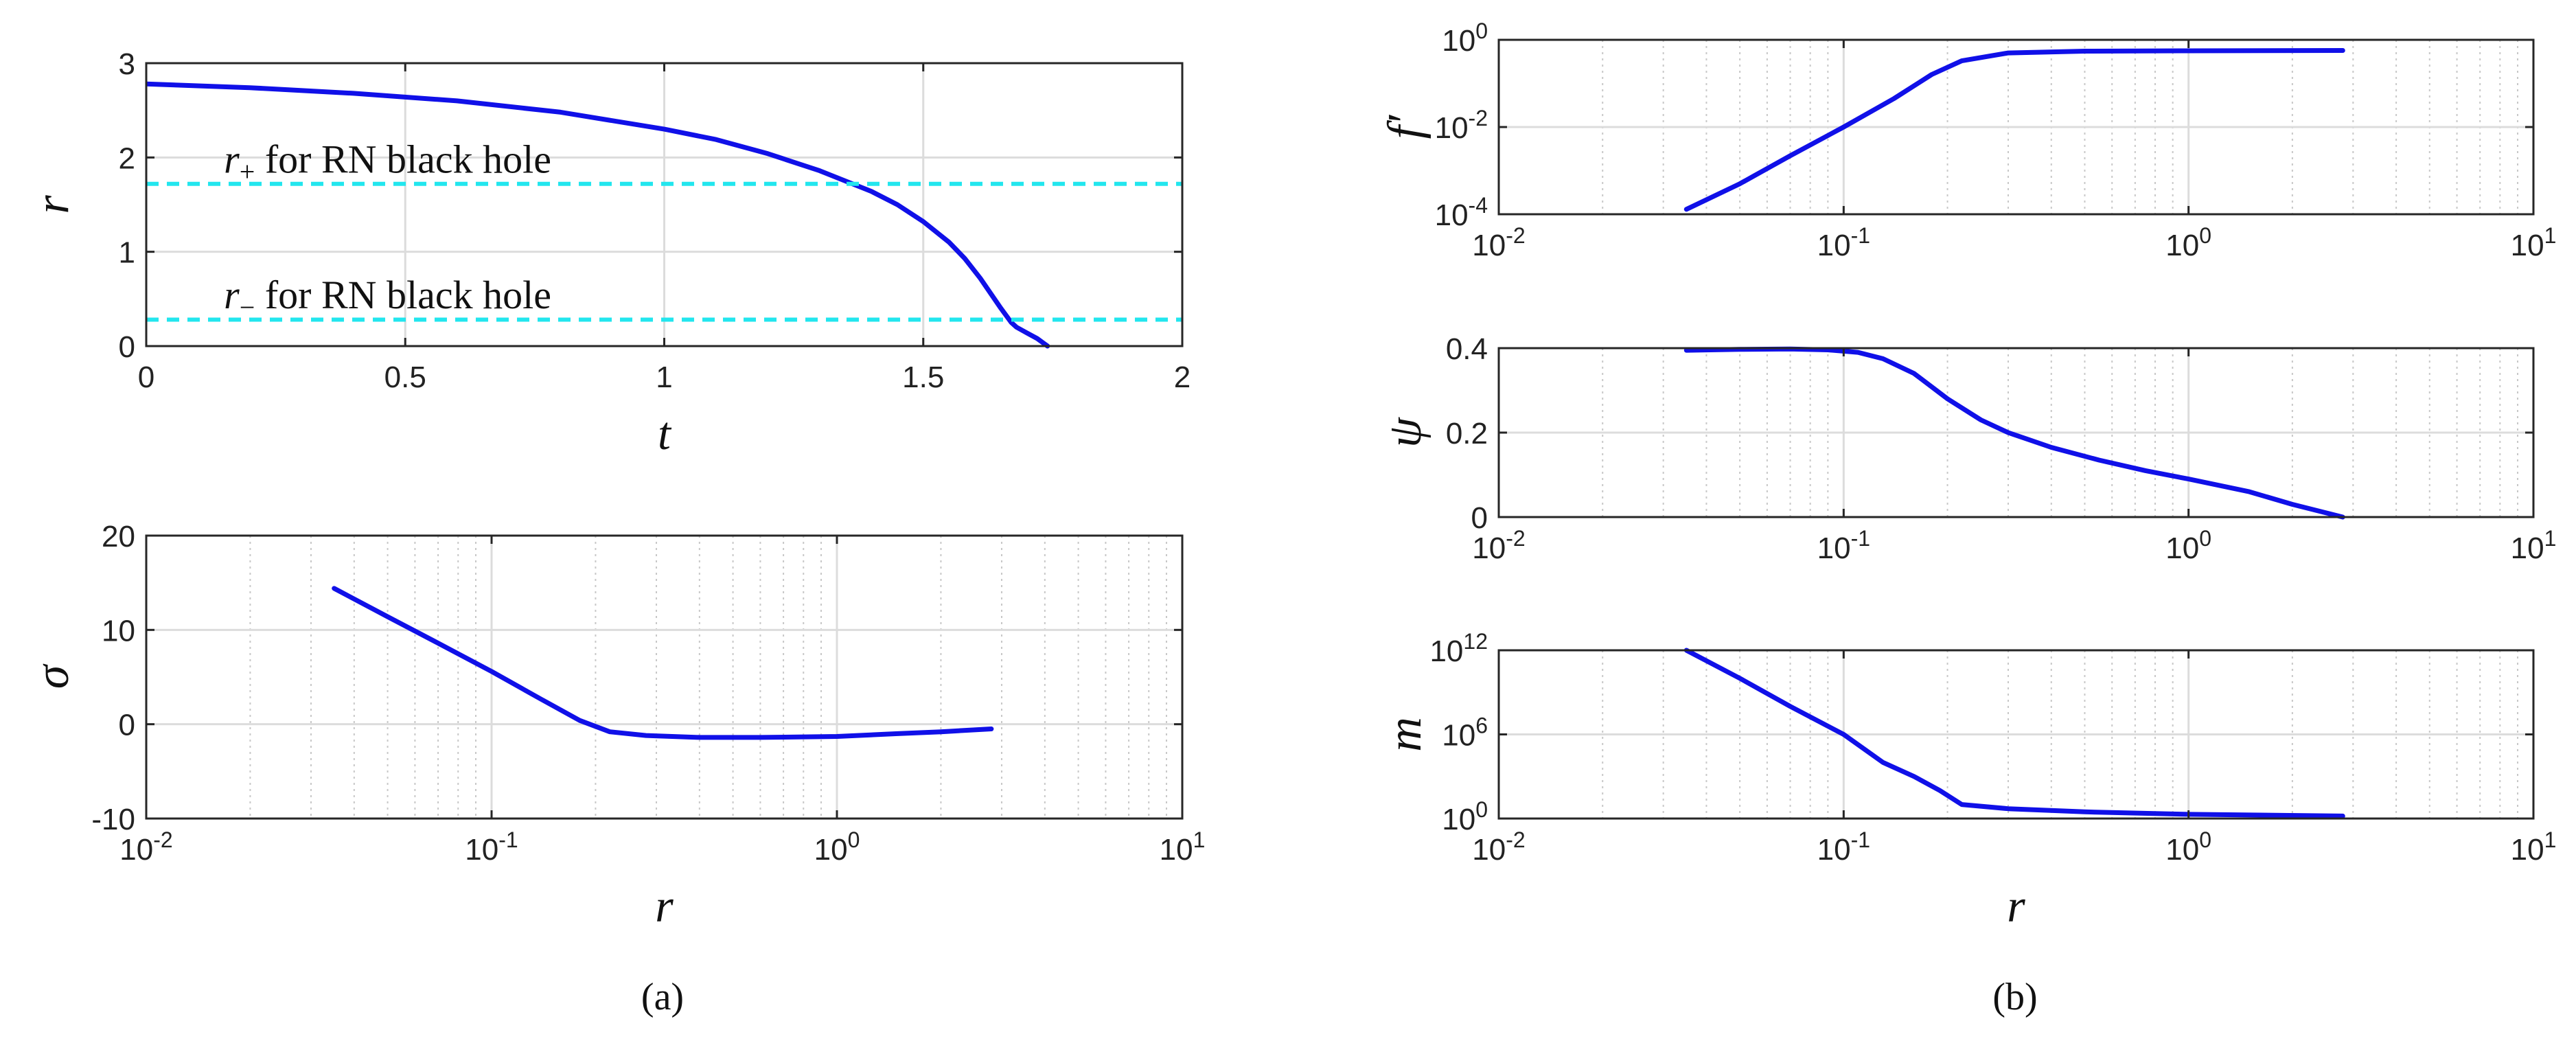 The width and height of the screenshot is (2576, 1041). I want to click on y-tick-label: 3, so click(127, 64).